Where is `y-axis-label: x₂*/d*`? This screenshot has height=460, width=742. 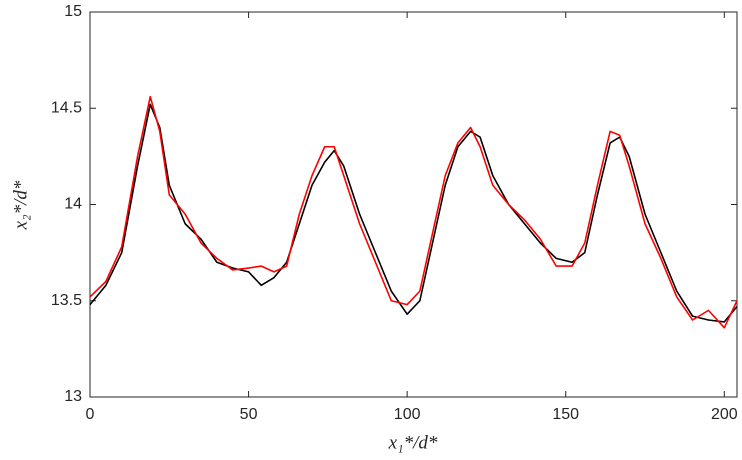
y-axis-label: x₂*/d* is located at coordinates (20, 205).